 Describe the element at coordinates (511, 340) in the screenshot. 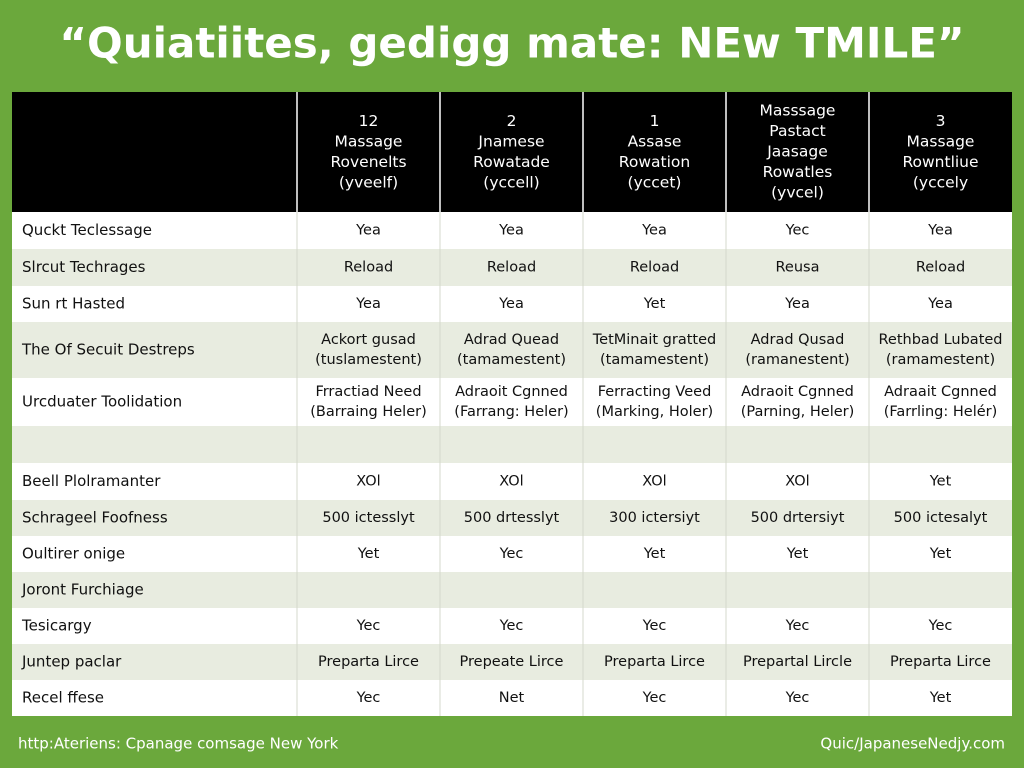

I see `cell-text: Adrad Quead` at that location.